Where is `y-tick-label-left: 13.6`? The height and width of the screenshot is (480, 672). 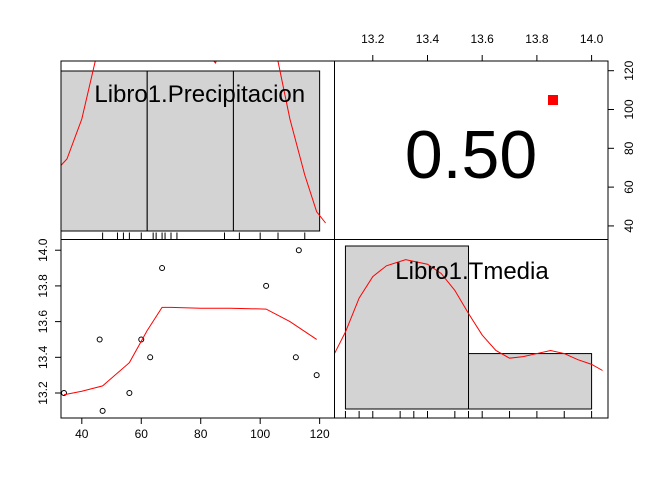 y-tick-label-left: 13.6 is located at coordinates (43, 322).